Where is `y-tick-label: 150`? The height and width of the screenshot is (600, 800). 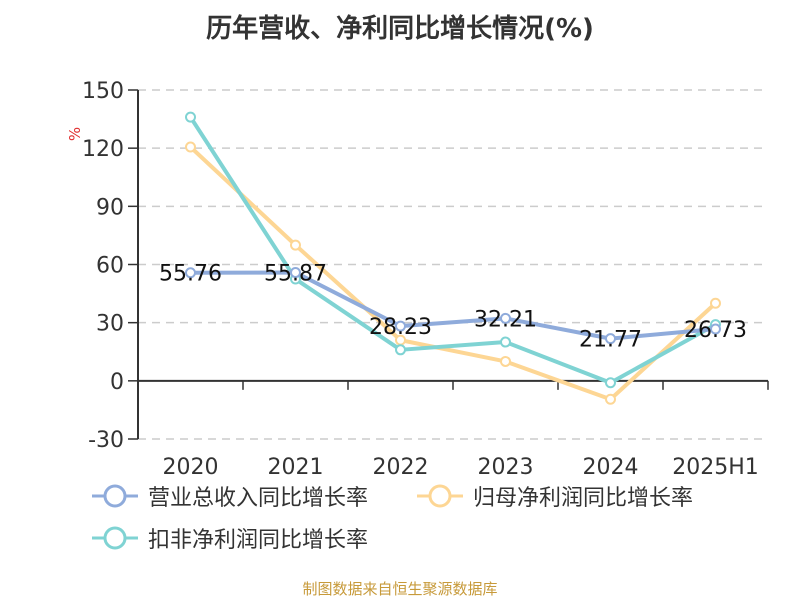
y-tick-label: 150 is located at coordinates (103, 91).